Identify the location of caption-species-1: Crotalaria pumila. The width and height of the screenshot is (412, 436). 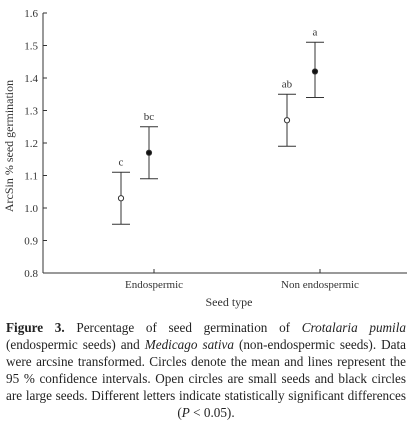
(353, 327).